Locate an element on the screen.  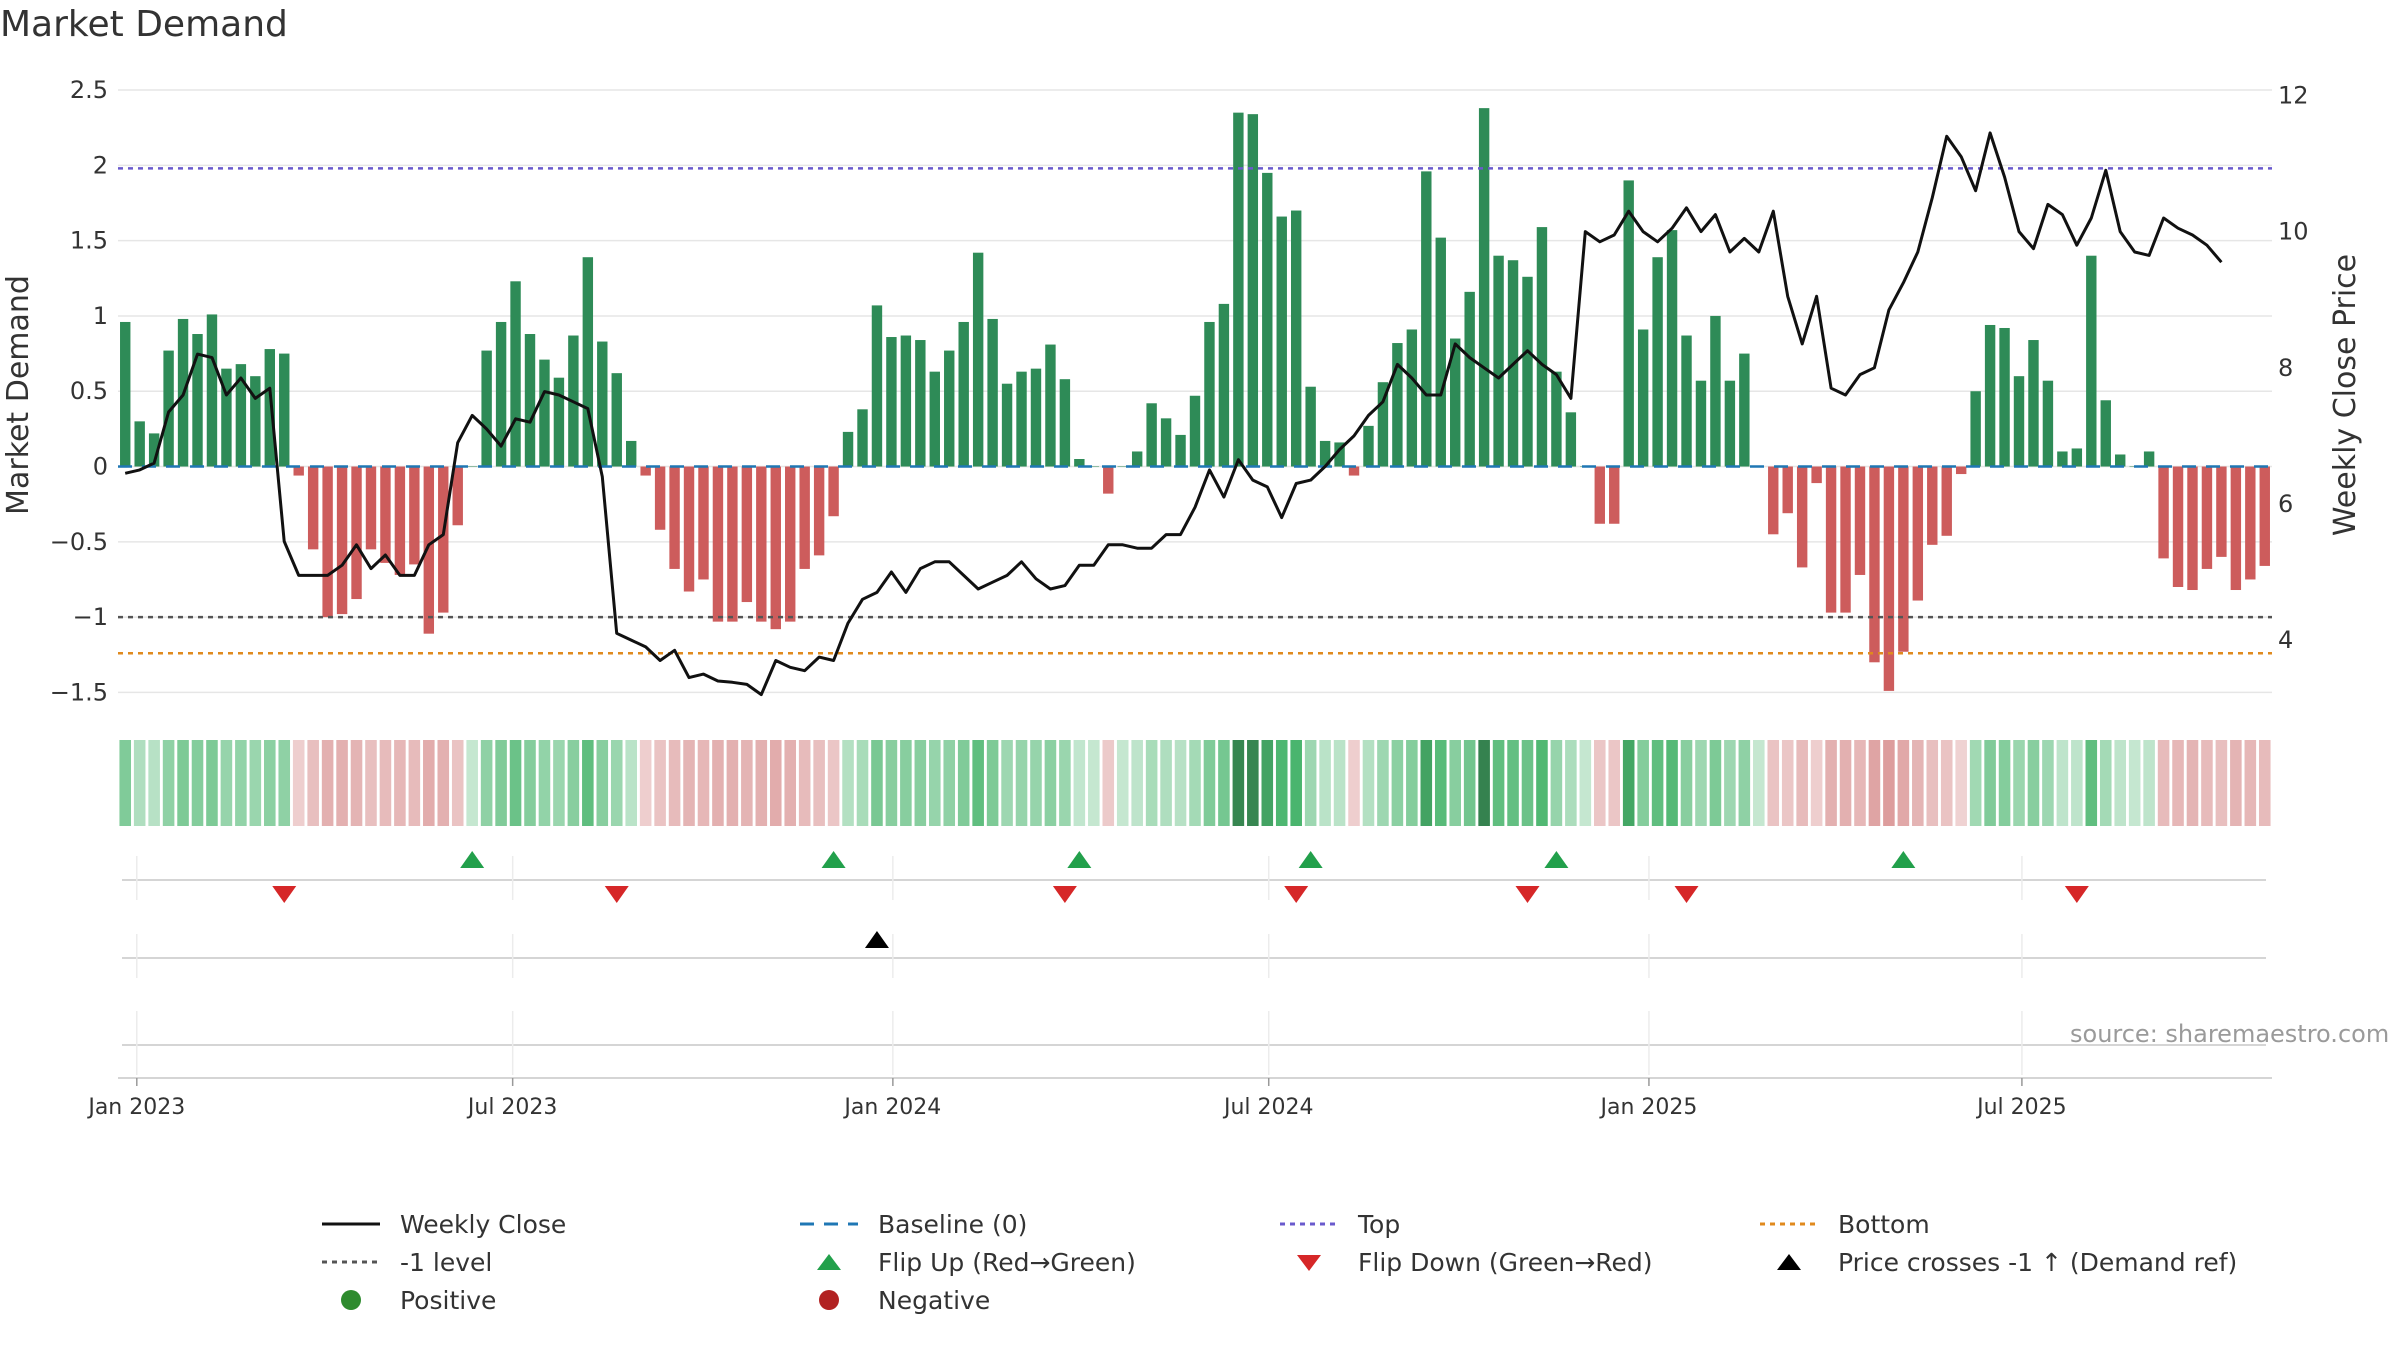
legend-minus-one: -1 level is located at coordinates (406, 1262).